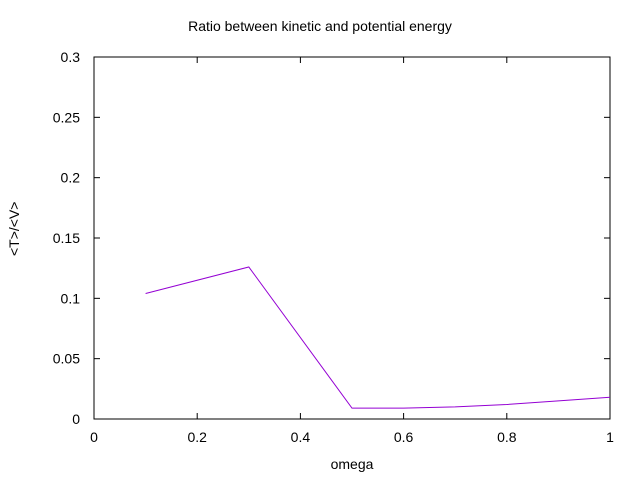  What do you see at coordinates (66, 238) in the screenshot?
I see `y-tick-label: 0.15` at bounding box center [66, 238].